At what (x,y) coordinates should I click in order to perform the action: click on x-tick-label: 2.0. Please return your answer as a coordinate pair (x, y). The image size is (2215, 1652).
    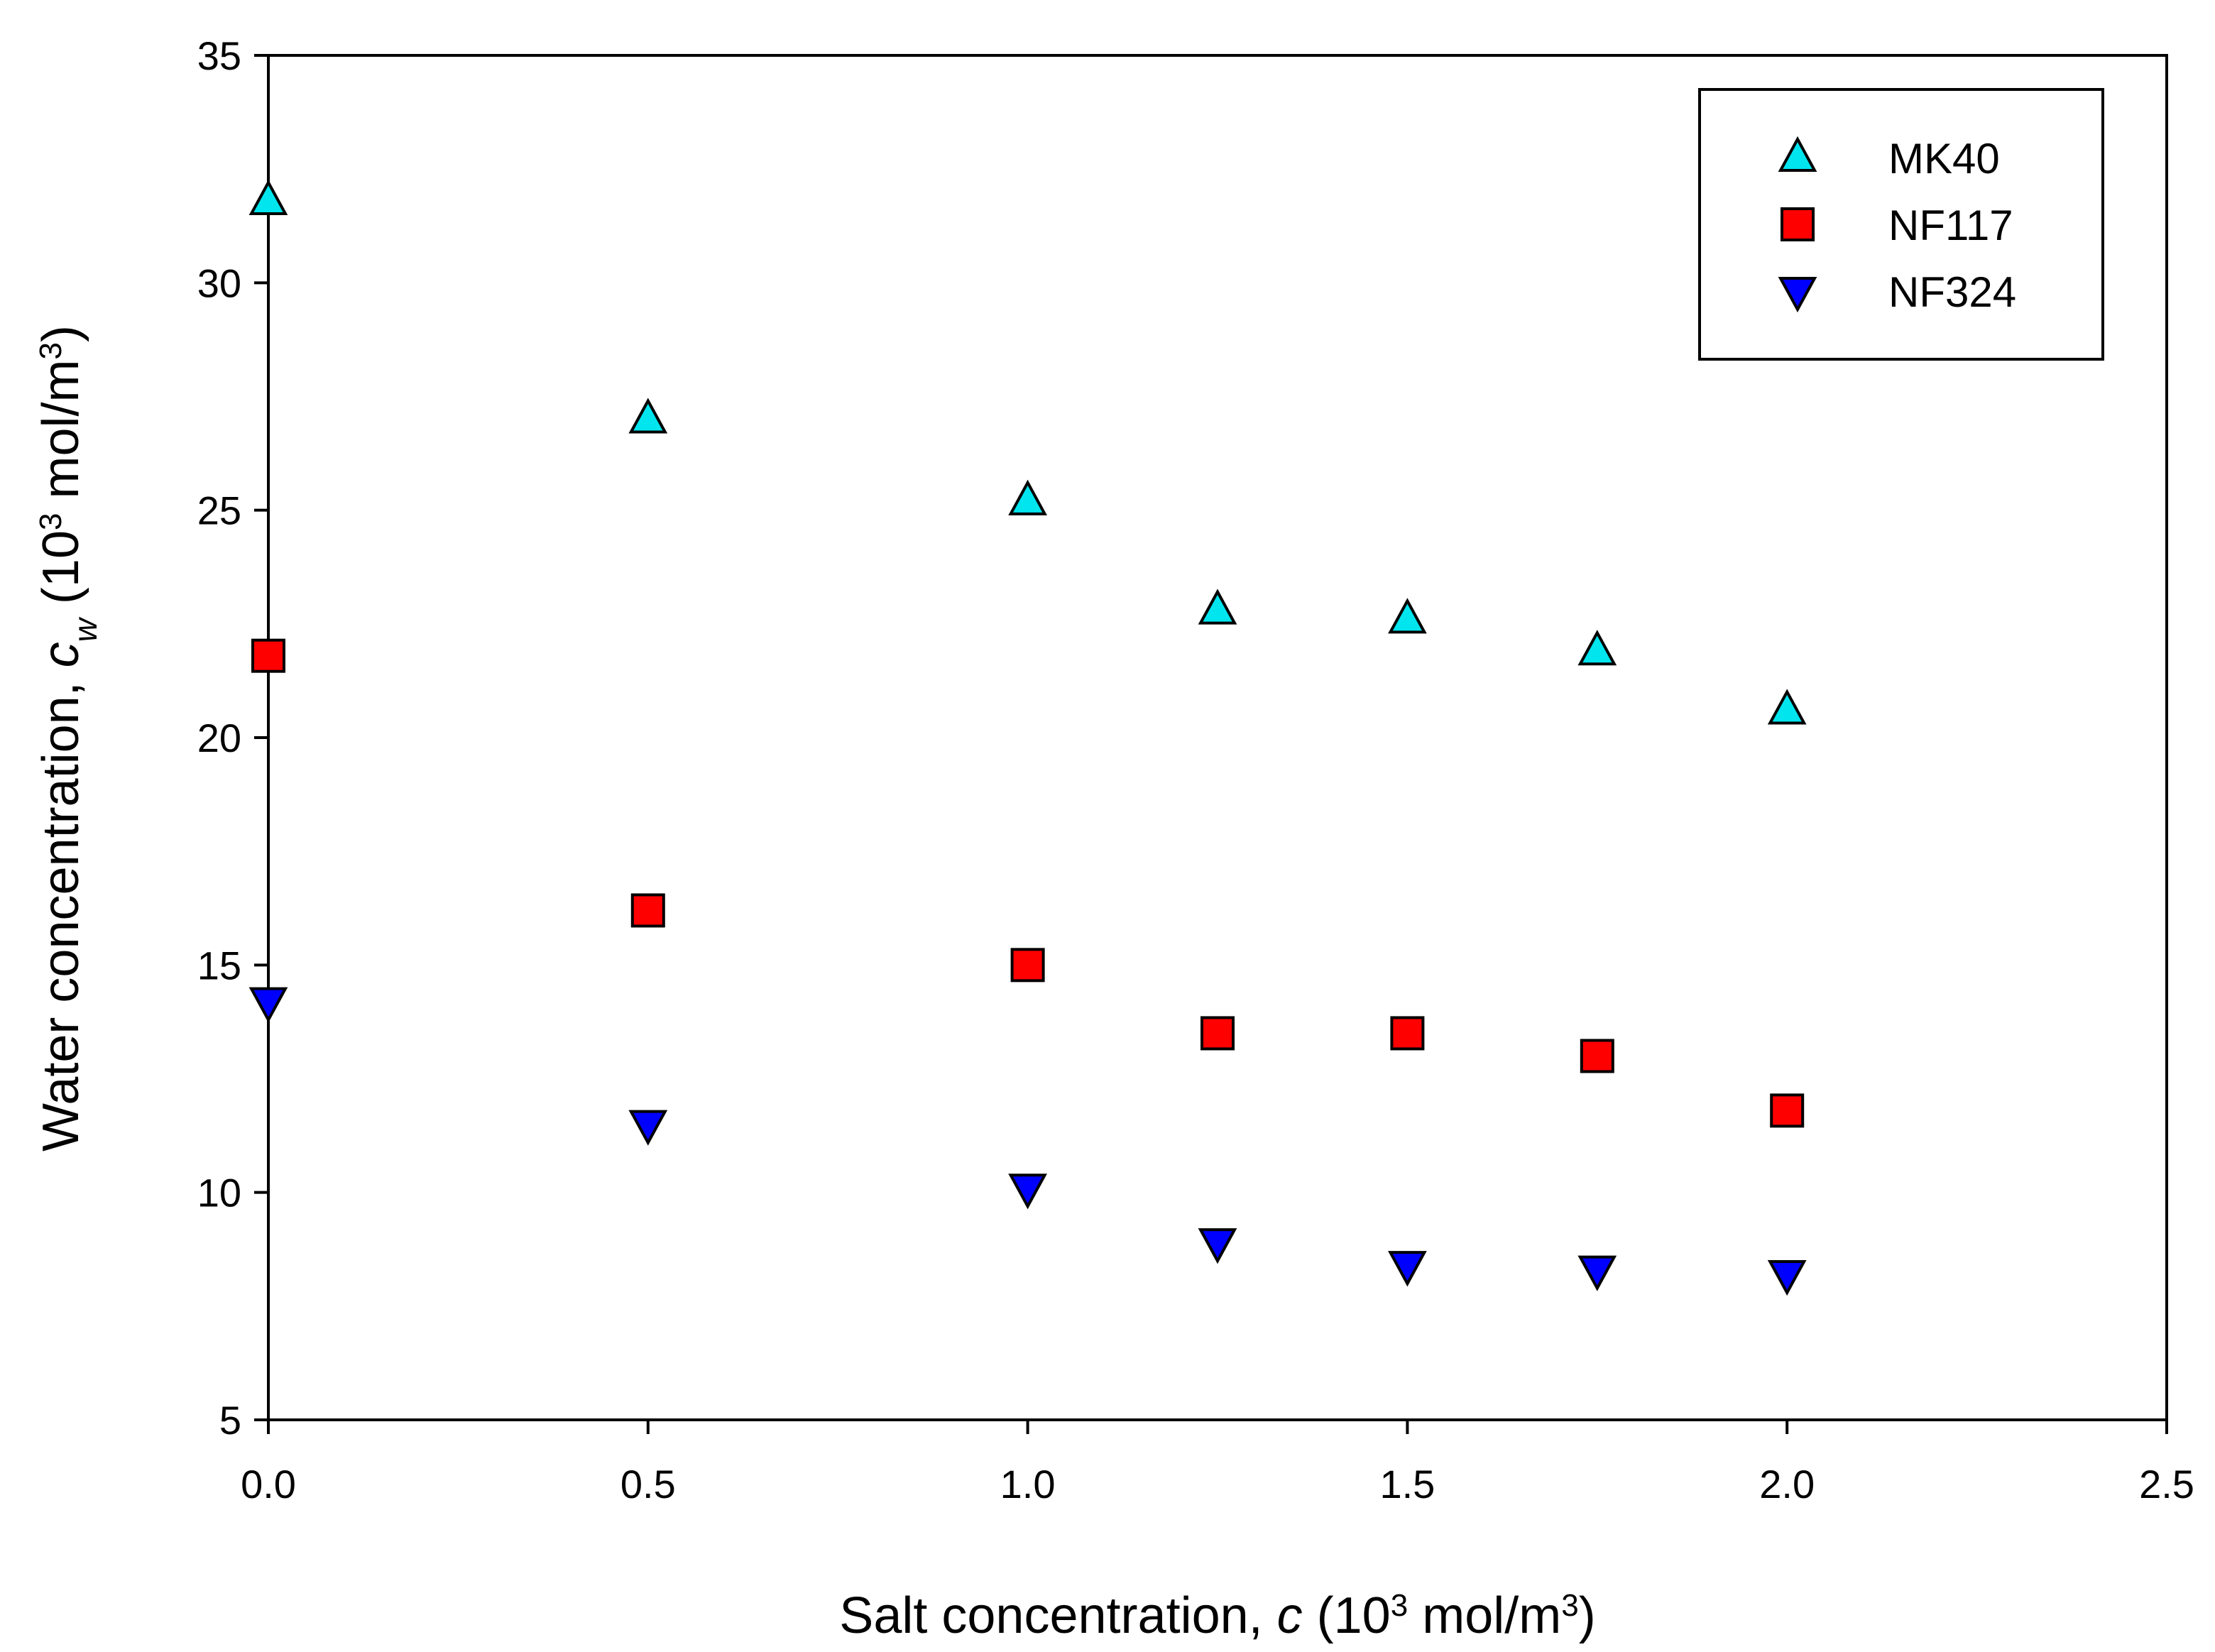
    Looking at the image, I should click on (1787, 1484).